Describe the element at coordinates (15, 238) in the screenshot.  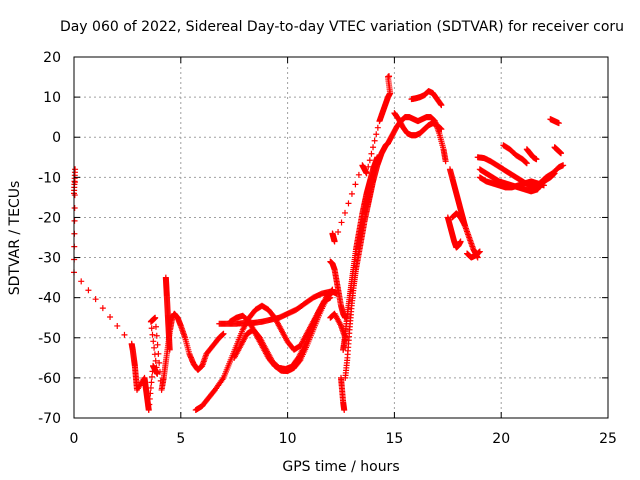
I see `y-axis-label: SDTVAR / TECUs` at that location.